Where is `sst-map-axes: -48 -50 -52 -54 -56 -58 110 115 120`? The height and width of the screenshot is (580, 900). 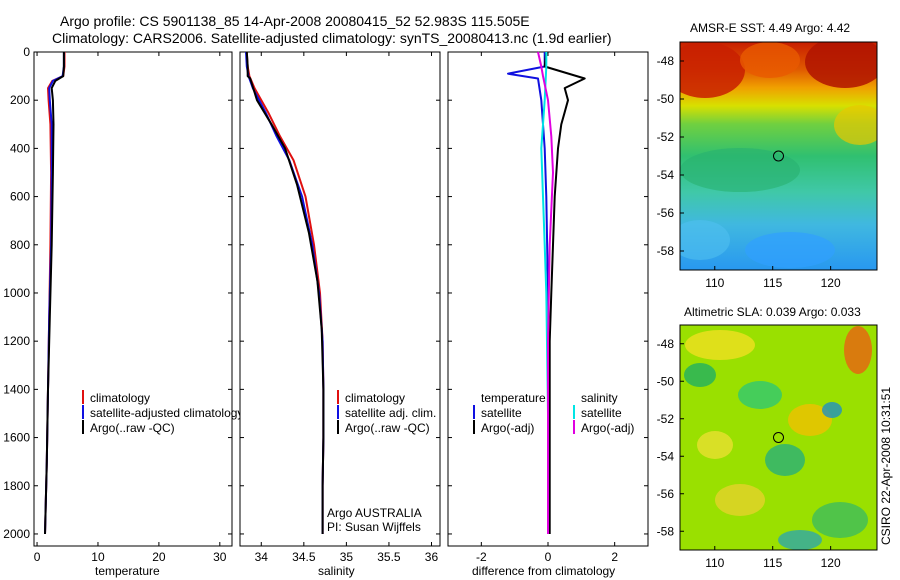
sst-map-axes: -48 -50 -52 -54 -56 -58 110 115 120 is located at coordinates (749, 172).